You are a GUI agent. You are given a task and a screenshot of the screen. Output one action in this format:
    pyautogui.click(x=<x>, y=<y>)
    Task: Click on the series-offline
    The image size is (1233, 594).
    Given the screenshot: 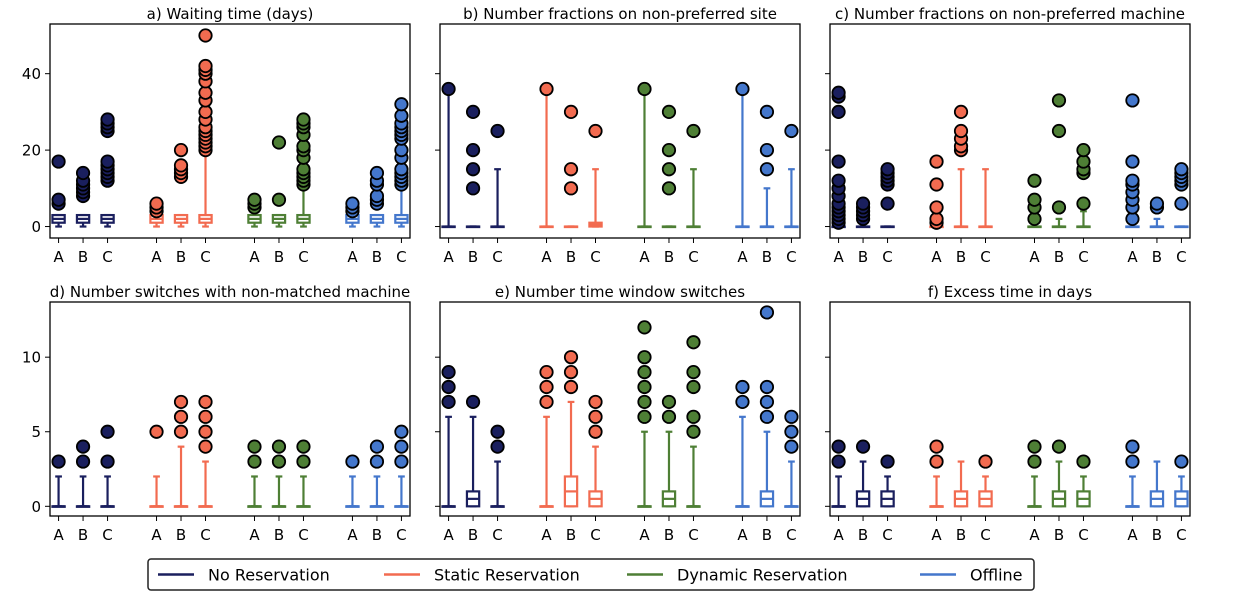 What is the action you would take?
    pyautogui.click(x=767, y=155)
    